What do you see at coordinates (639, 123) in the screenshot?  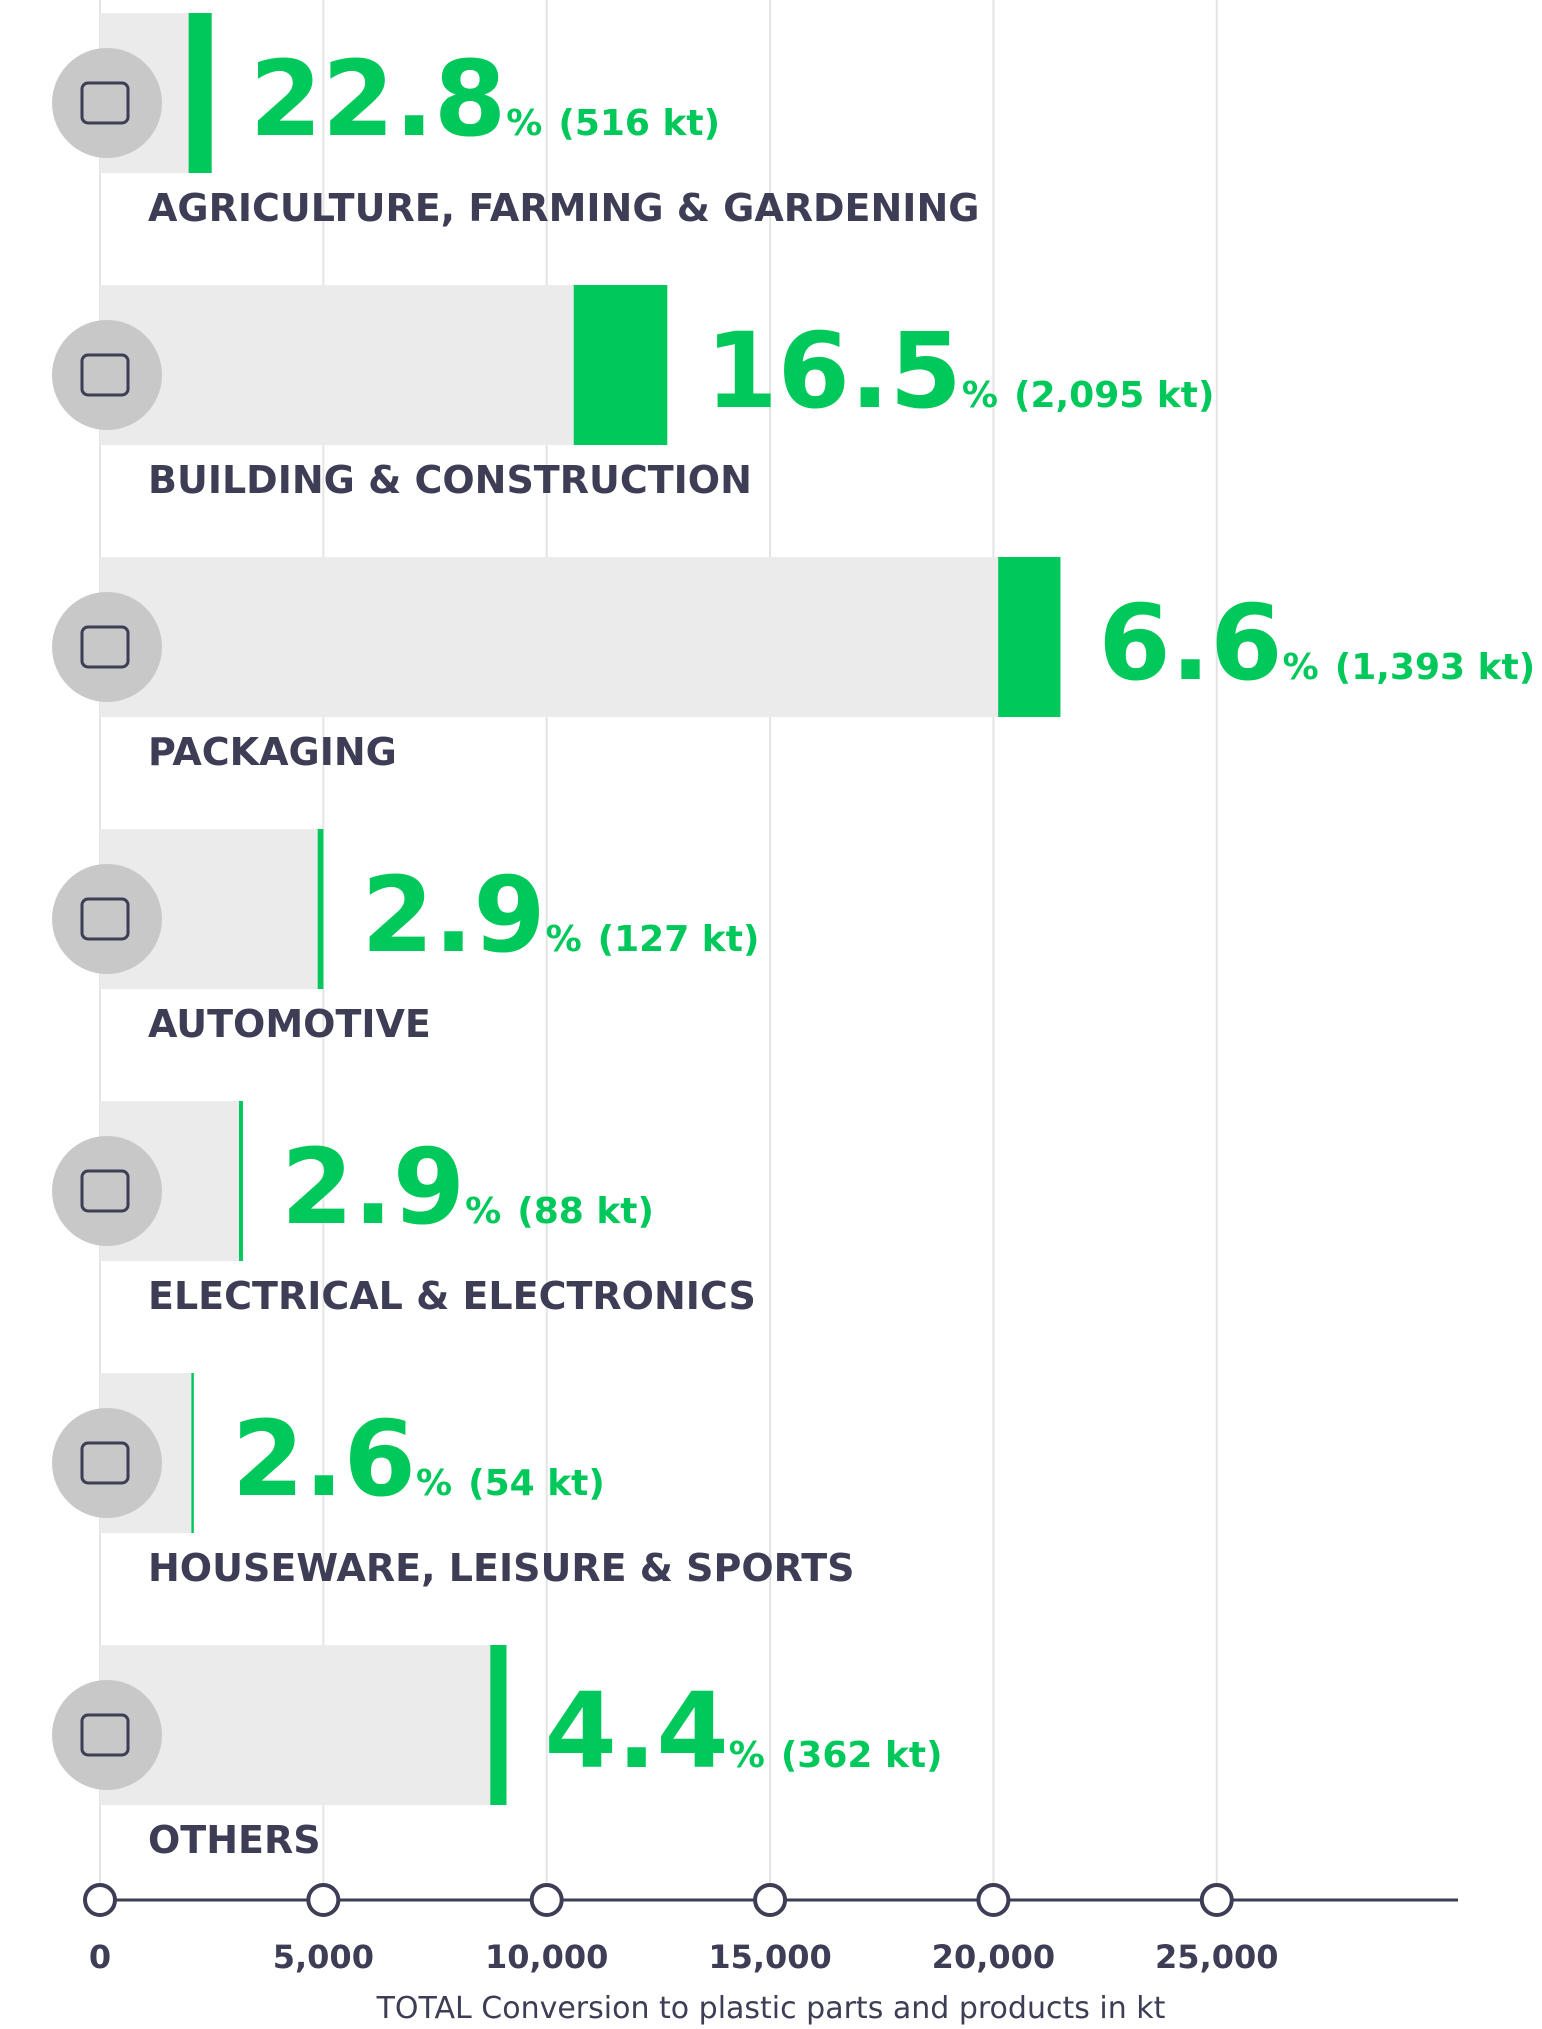 I see `recycled-label: (516 kt)` at bounding box center [639, 123].